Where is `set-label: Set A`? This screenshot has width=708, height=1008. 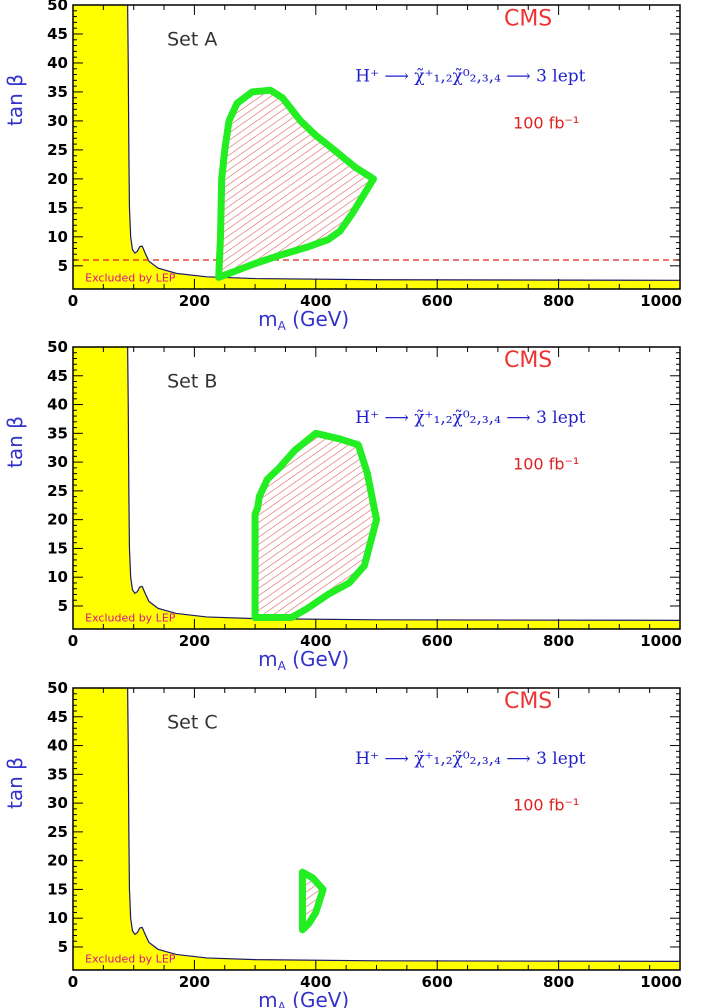
set-label: Set A is located at coordinates (192, 40).